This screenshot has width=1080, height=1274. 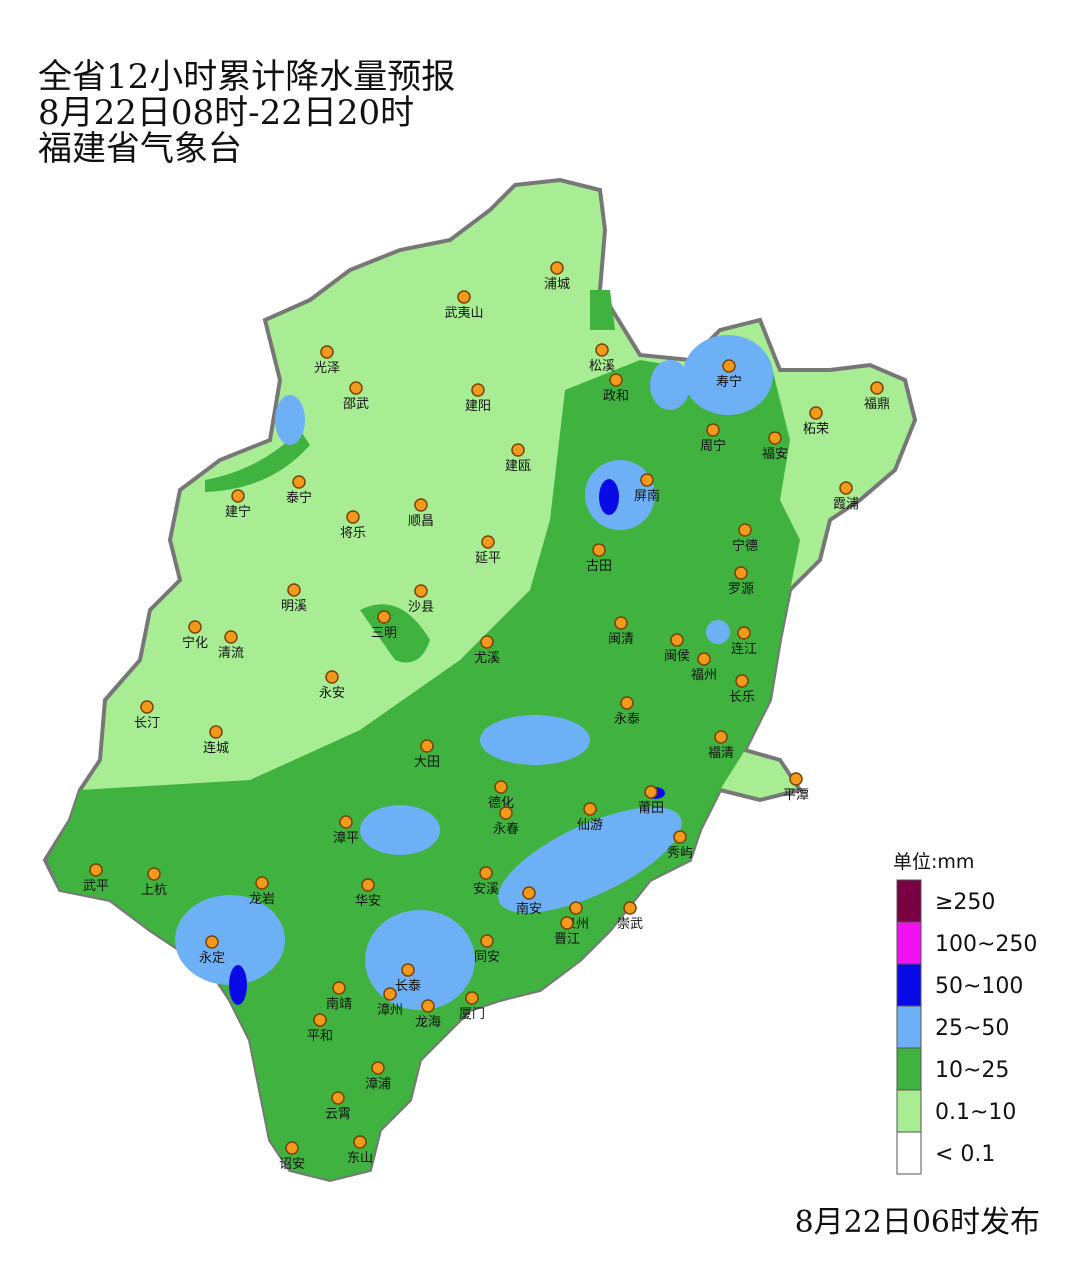 What do you see at coordinates (487, 658) in the screenshot?
I see `city-label: 尤溪` at bounding box center [487, 658].